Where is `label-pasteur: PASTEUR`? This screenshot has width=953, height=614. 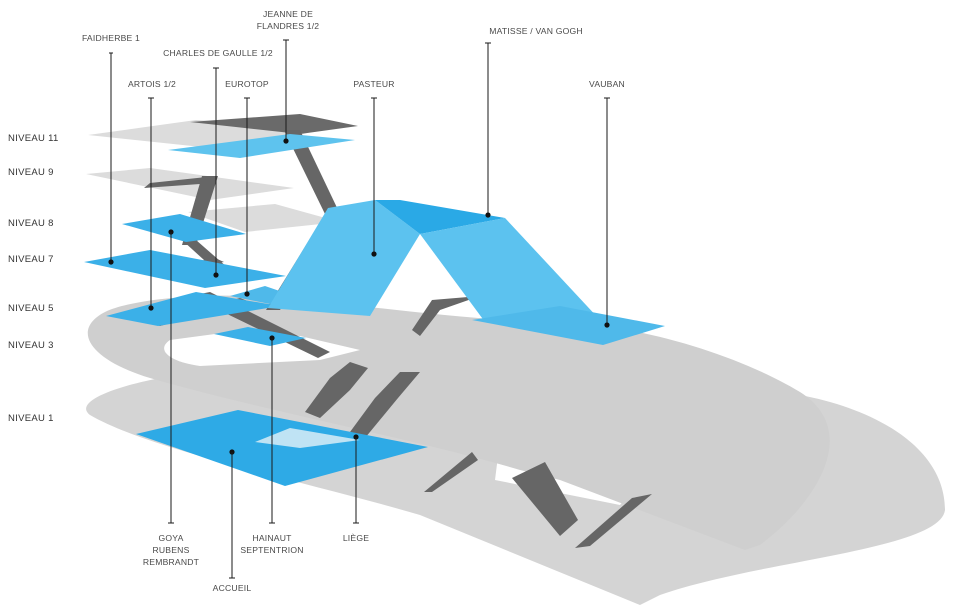 label-pasteur: PASTEUR is located at coordinates (373, 84).